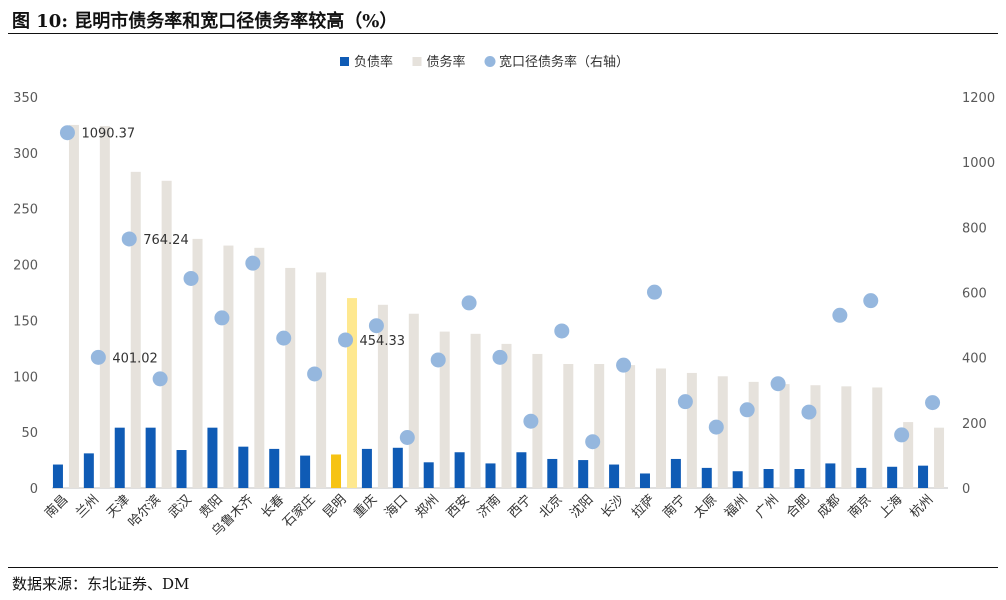  What do you see at coordinates (978, 163) in the screenshot?
I see `y-right-tick-label: 1000` at bounding box center [978, 163].